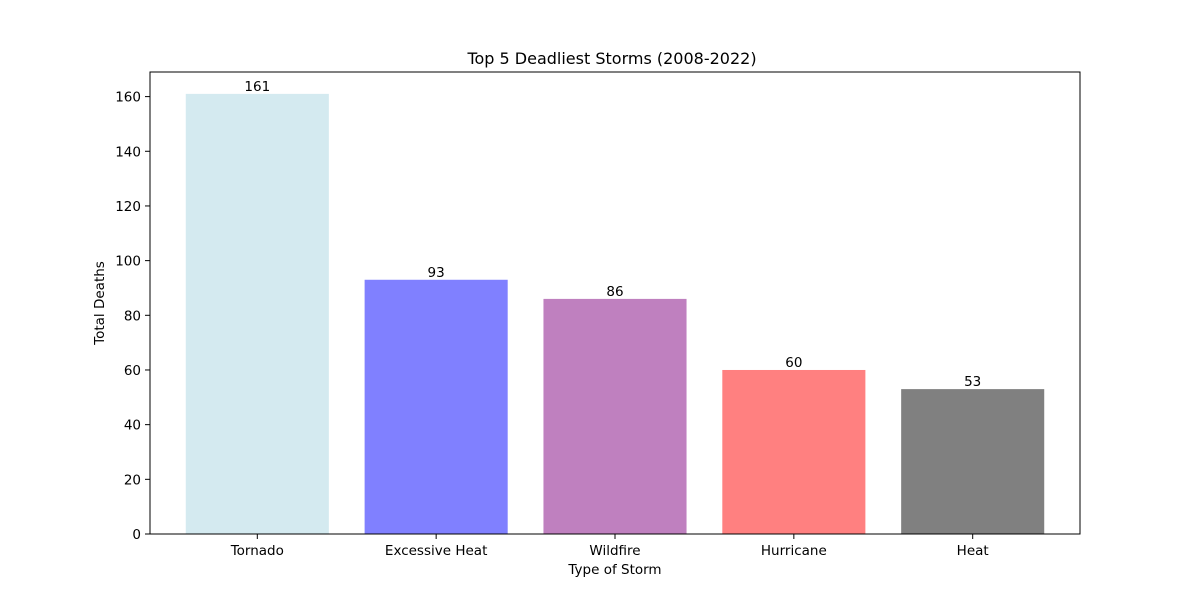 Image resolution: width=1200 pixels, height=600 pixels. I want to click on bar-value-label: 86, so click(614, 292).